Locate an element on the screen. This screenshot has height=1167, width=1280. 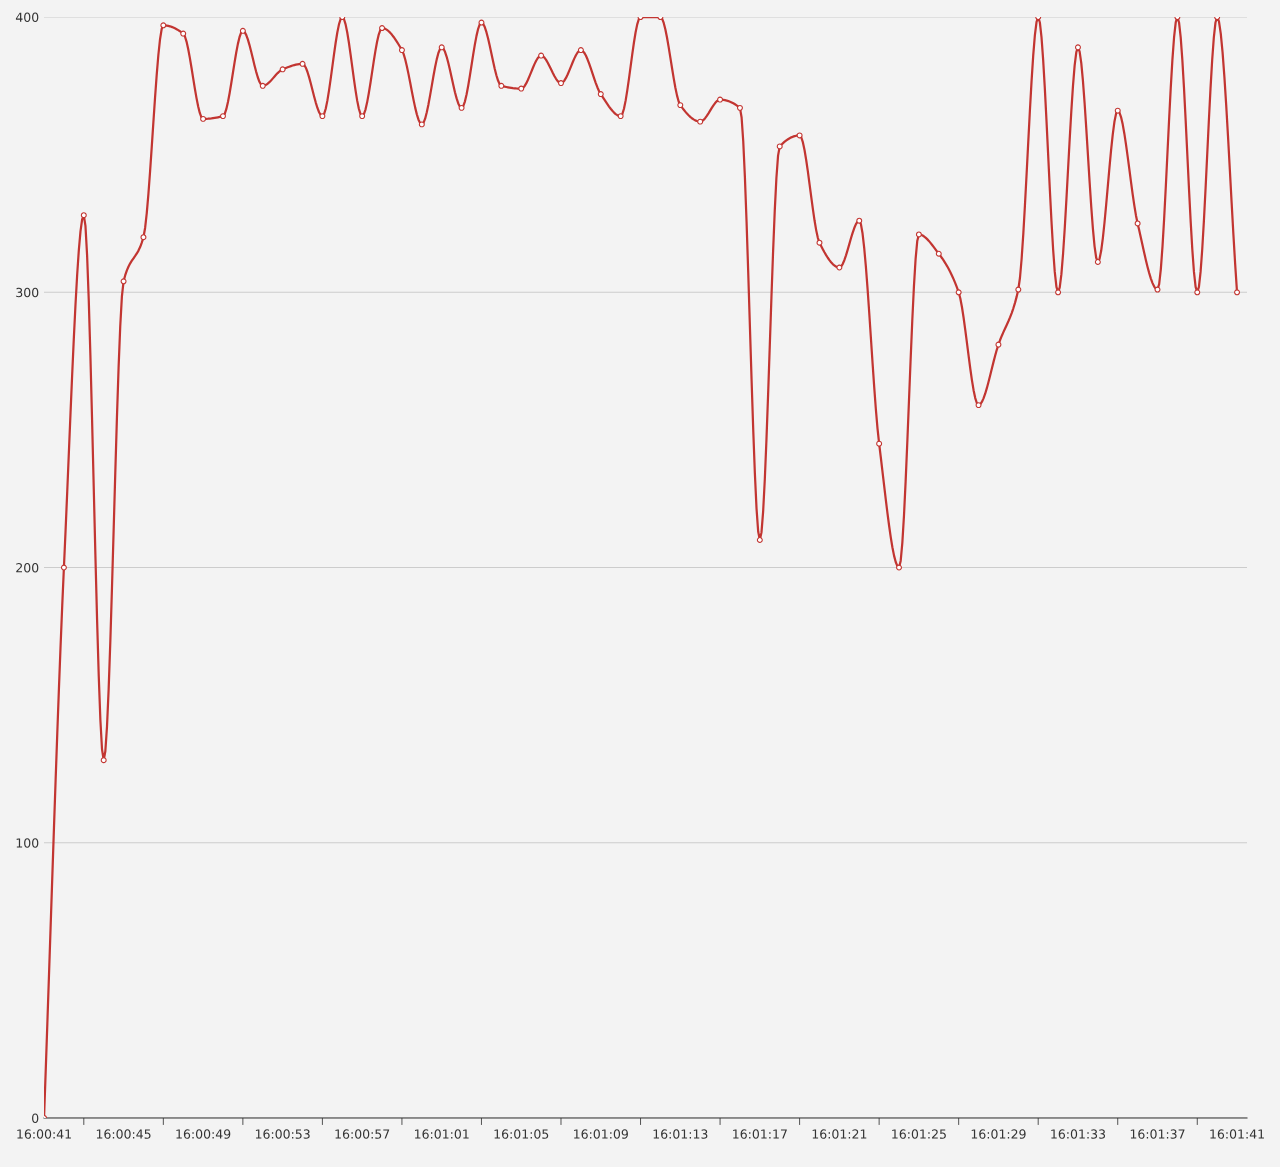
x-tick-label: 16:00:53 is located at coordinates (282, 1134).